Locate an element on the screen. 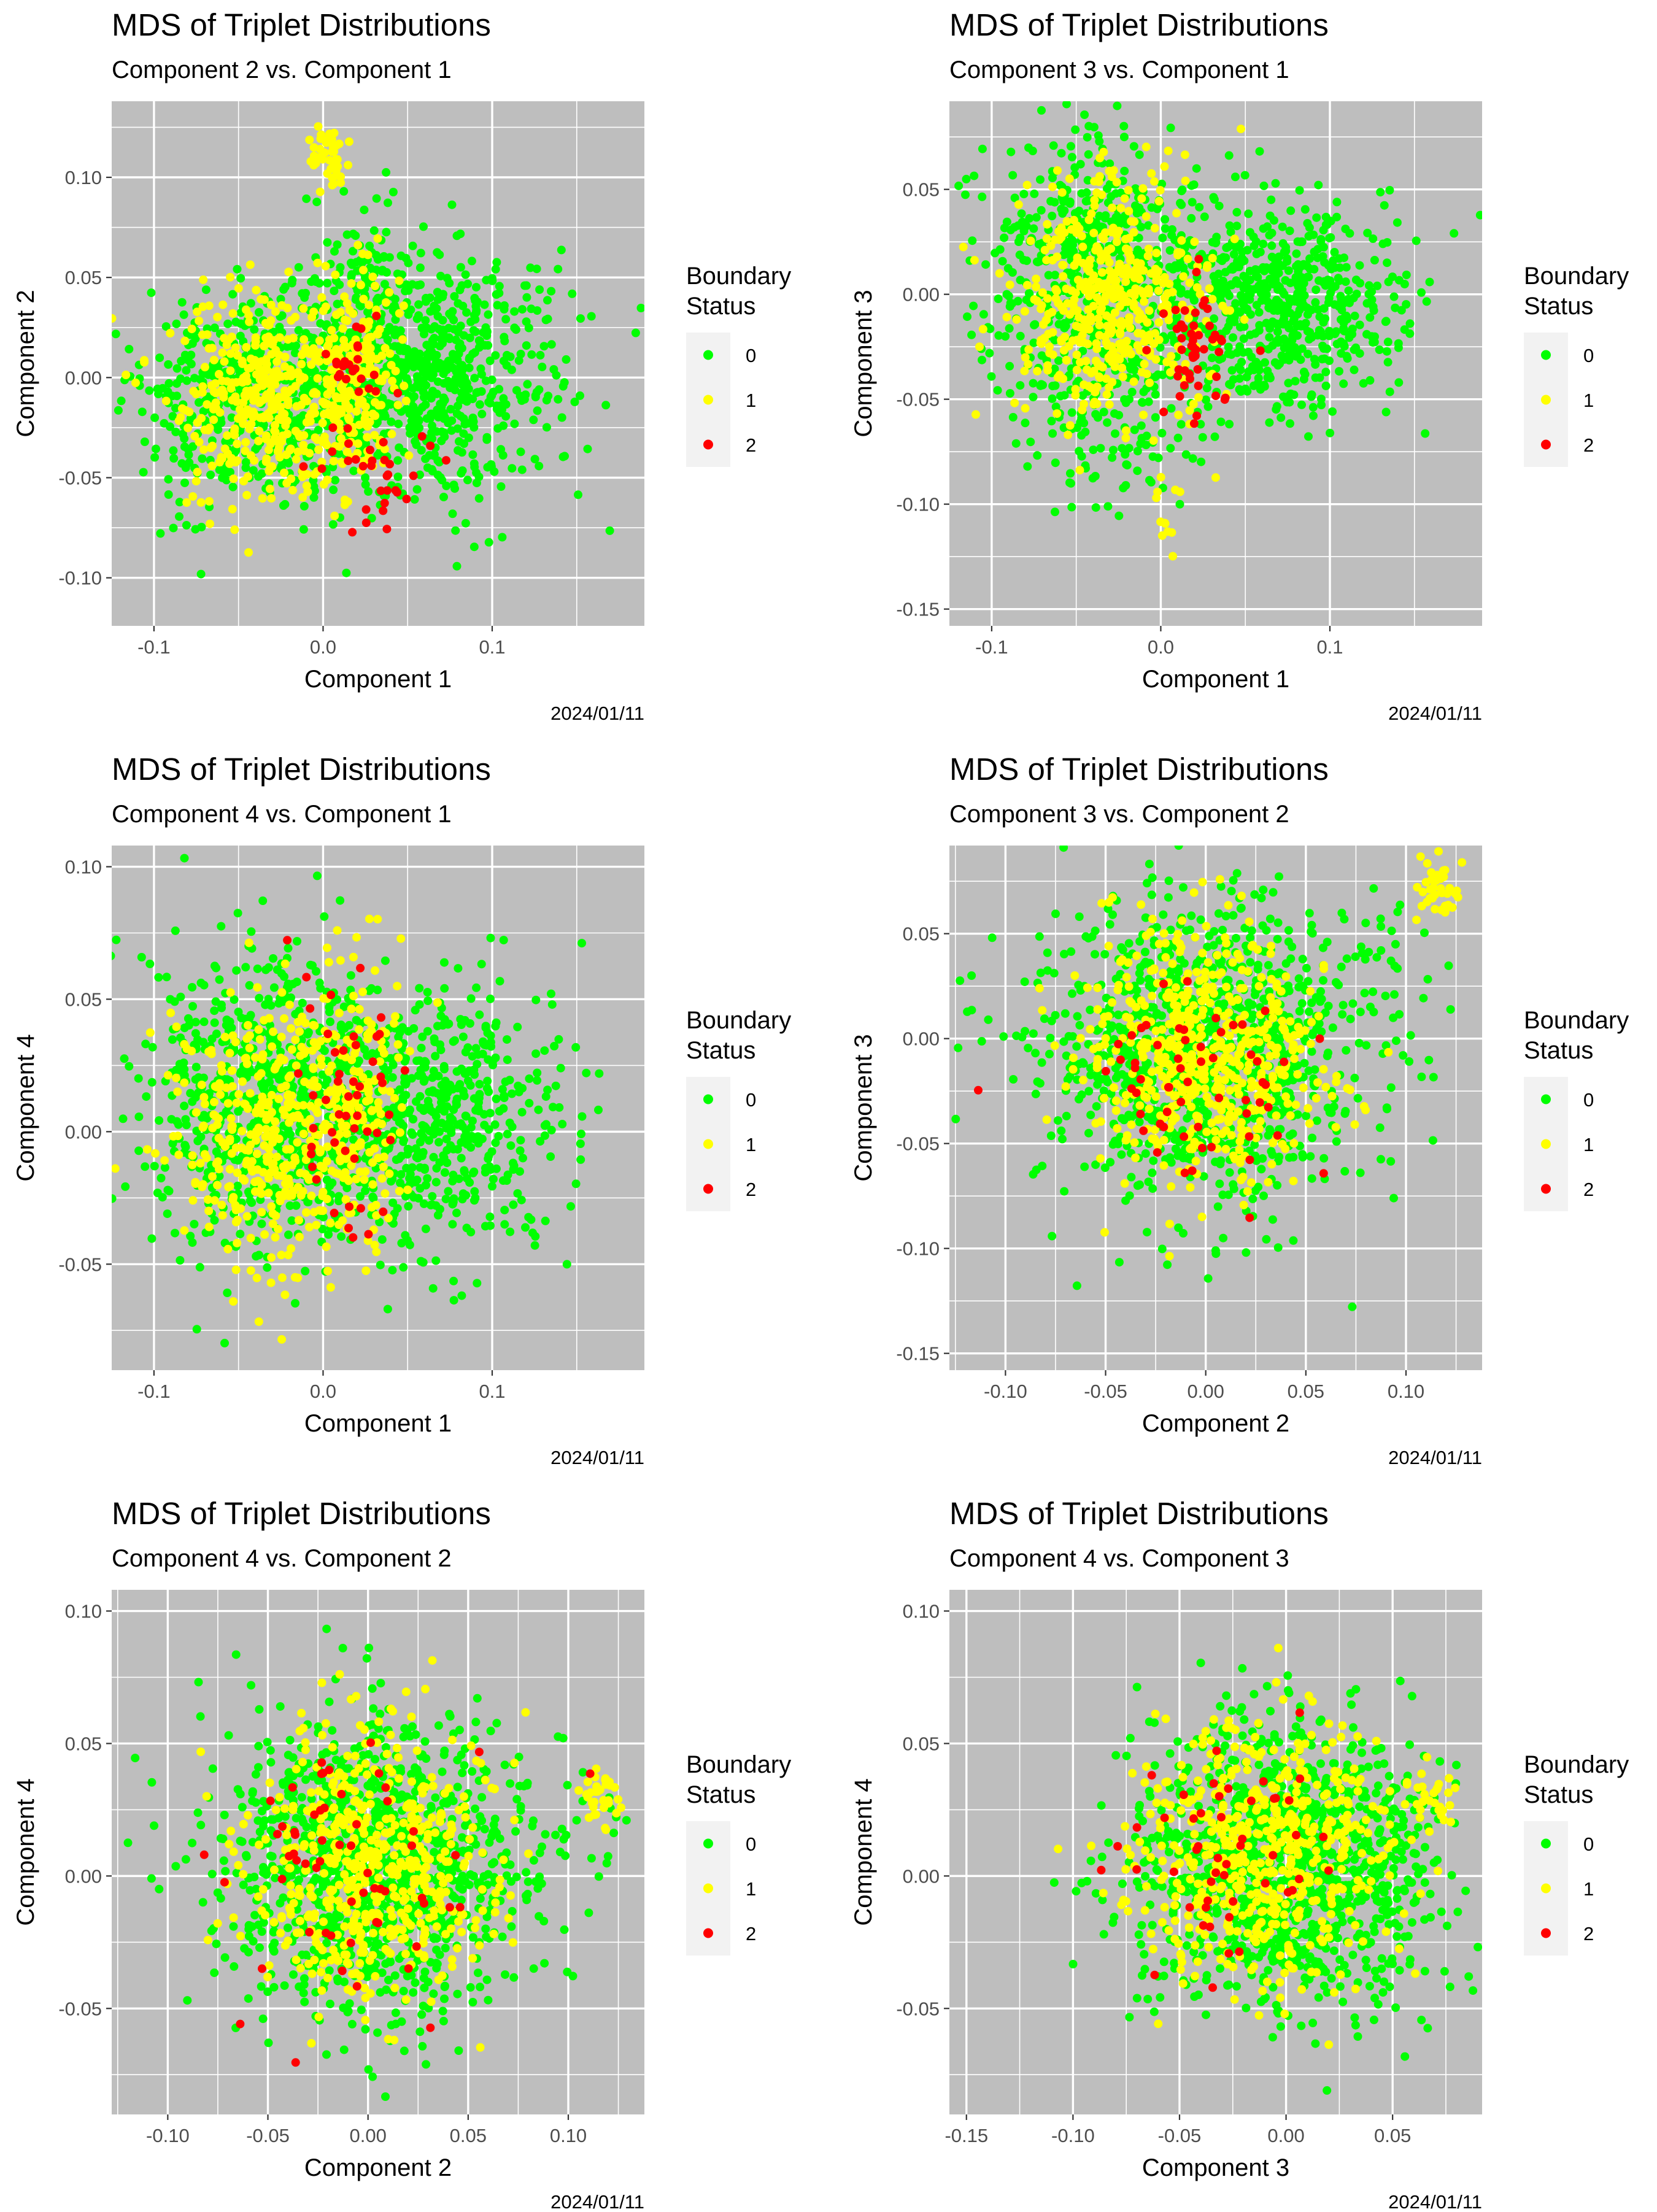 This screenshot has width=1657, height=2212. x-axis-label: Component 1 is located at coordinates (1216, 679).